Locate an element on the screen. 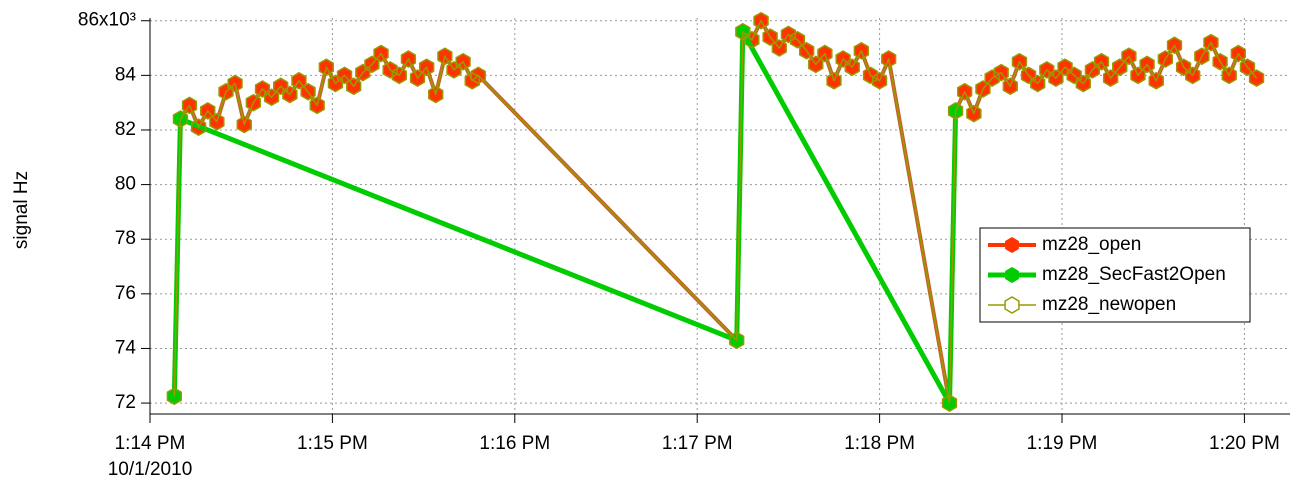  y-tick-label: 72 is located at coordinates (125, 402).